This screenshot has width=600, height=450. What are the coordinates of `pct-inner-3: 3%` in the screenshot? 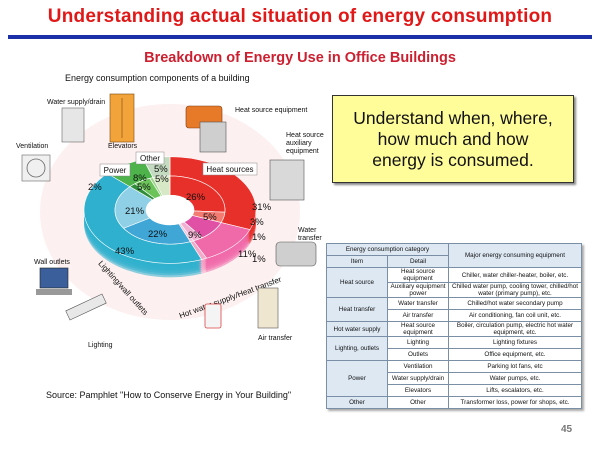 It's located at (257, 222).